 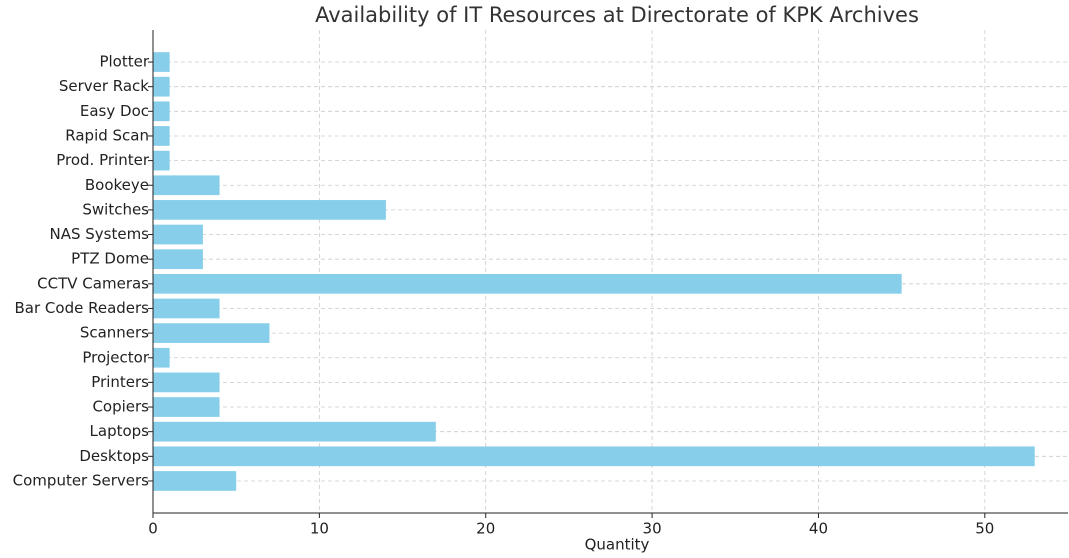 I want to click on y-tick-label: Bar Code Readers, so click(x=82, y=308).